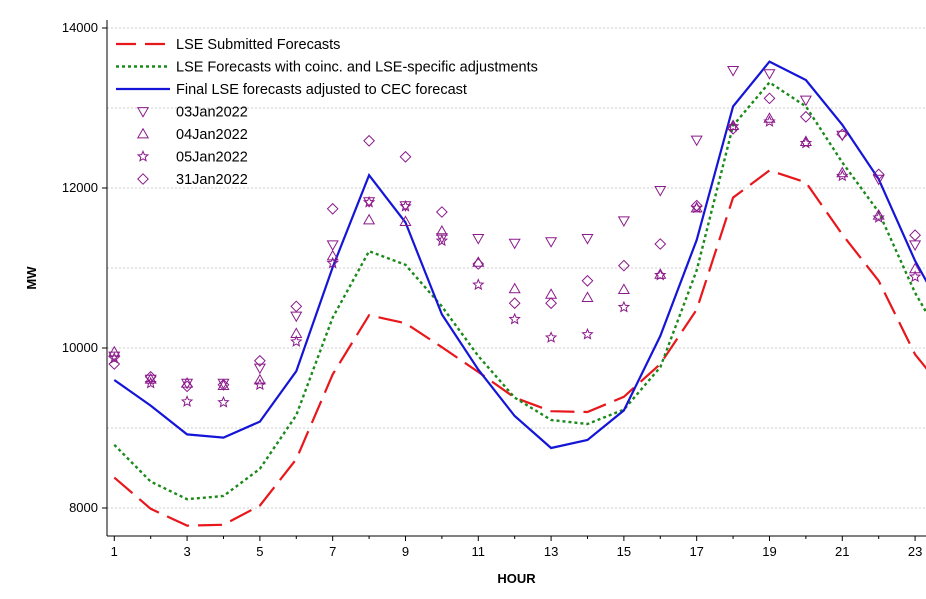  Describe the element at coordinates (405, 551) in the screenshot. I see `x-tick-label: 9` at that location.